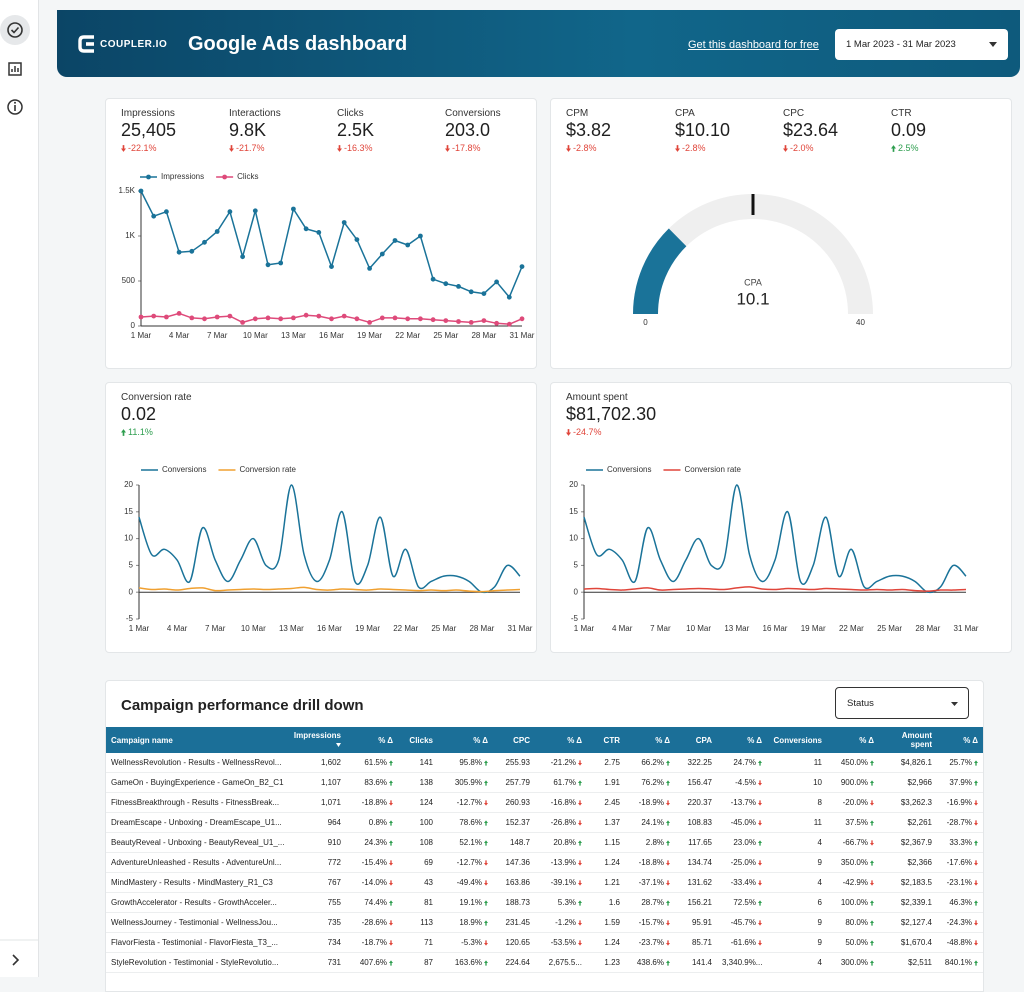 Image resolution: width=1024 pixels, height=992 pixels. Describe the element at coordinates (701, 942) in the screenshot. I see `cell-text: 85.71` at that location.